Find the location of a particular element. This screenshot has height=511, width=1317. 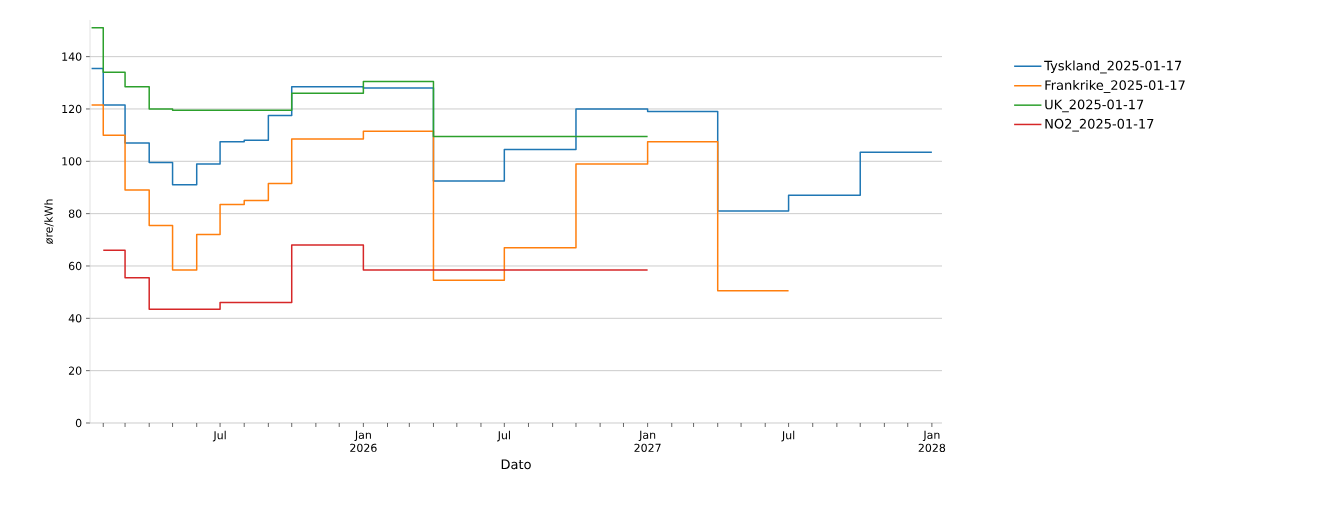

legend-label: UK_2025-01-17 is located at coordinates (1094, 106).